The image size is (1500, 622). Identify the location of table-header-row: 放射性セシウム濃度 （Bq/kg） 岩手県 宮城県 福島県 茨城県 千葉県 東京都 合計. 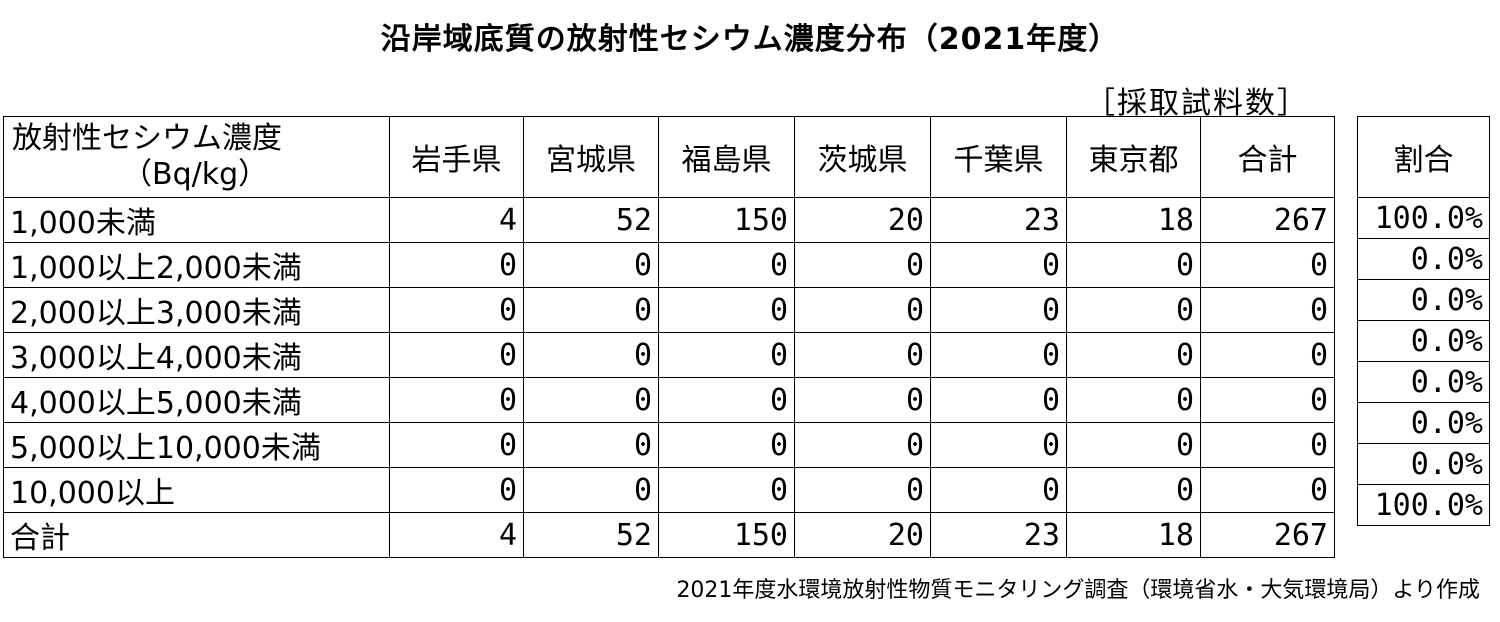
(669, 157).